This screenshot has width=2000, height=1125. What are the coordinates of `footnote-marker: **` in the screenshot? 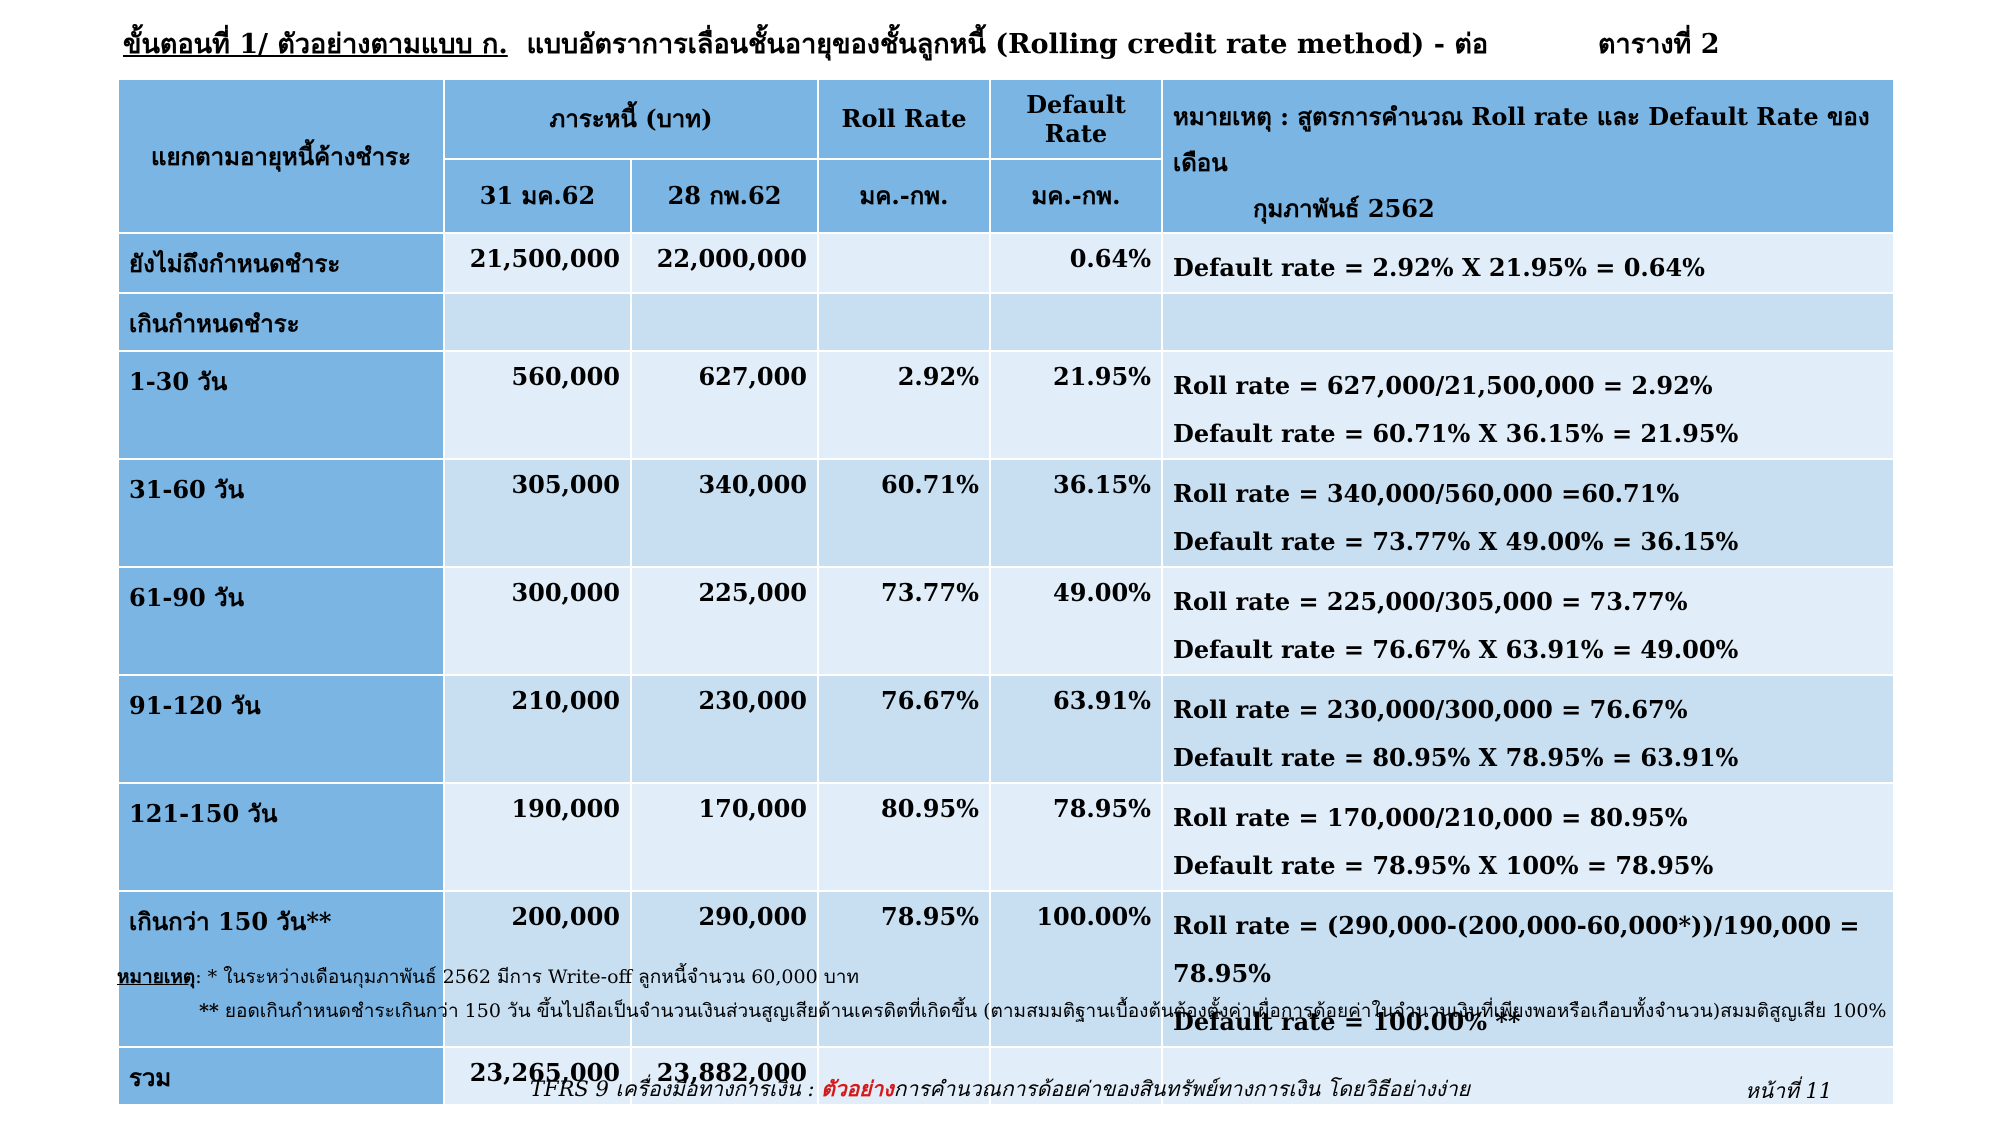 It's located at (209, 1011).